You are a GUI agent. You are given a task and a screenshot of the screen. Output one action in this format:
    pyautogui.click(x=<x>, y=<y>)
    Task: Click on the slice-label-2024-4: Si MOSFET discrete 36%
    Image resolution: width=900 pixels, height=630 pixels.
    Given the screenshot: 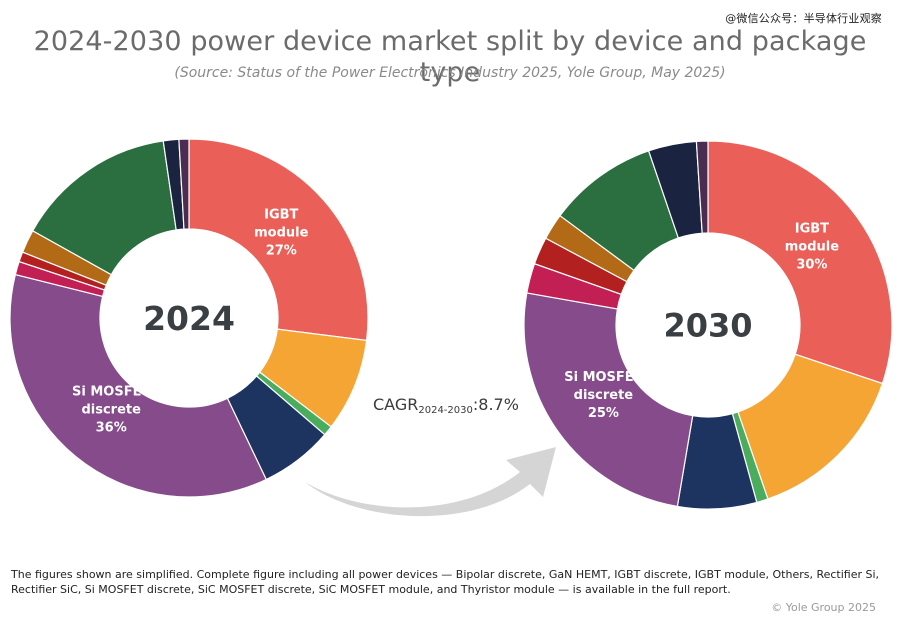 What is the action you would take?
    pyautogui.click(x=111, y=409)
    